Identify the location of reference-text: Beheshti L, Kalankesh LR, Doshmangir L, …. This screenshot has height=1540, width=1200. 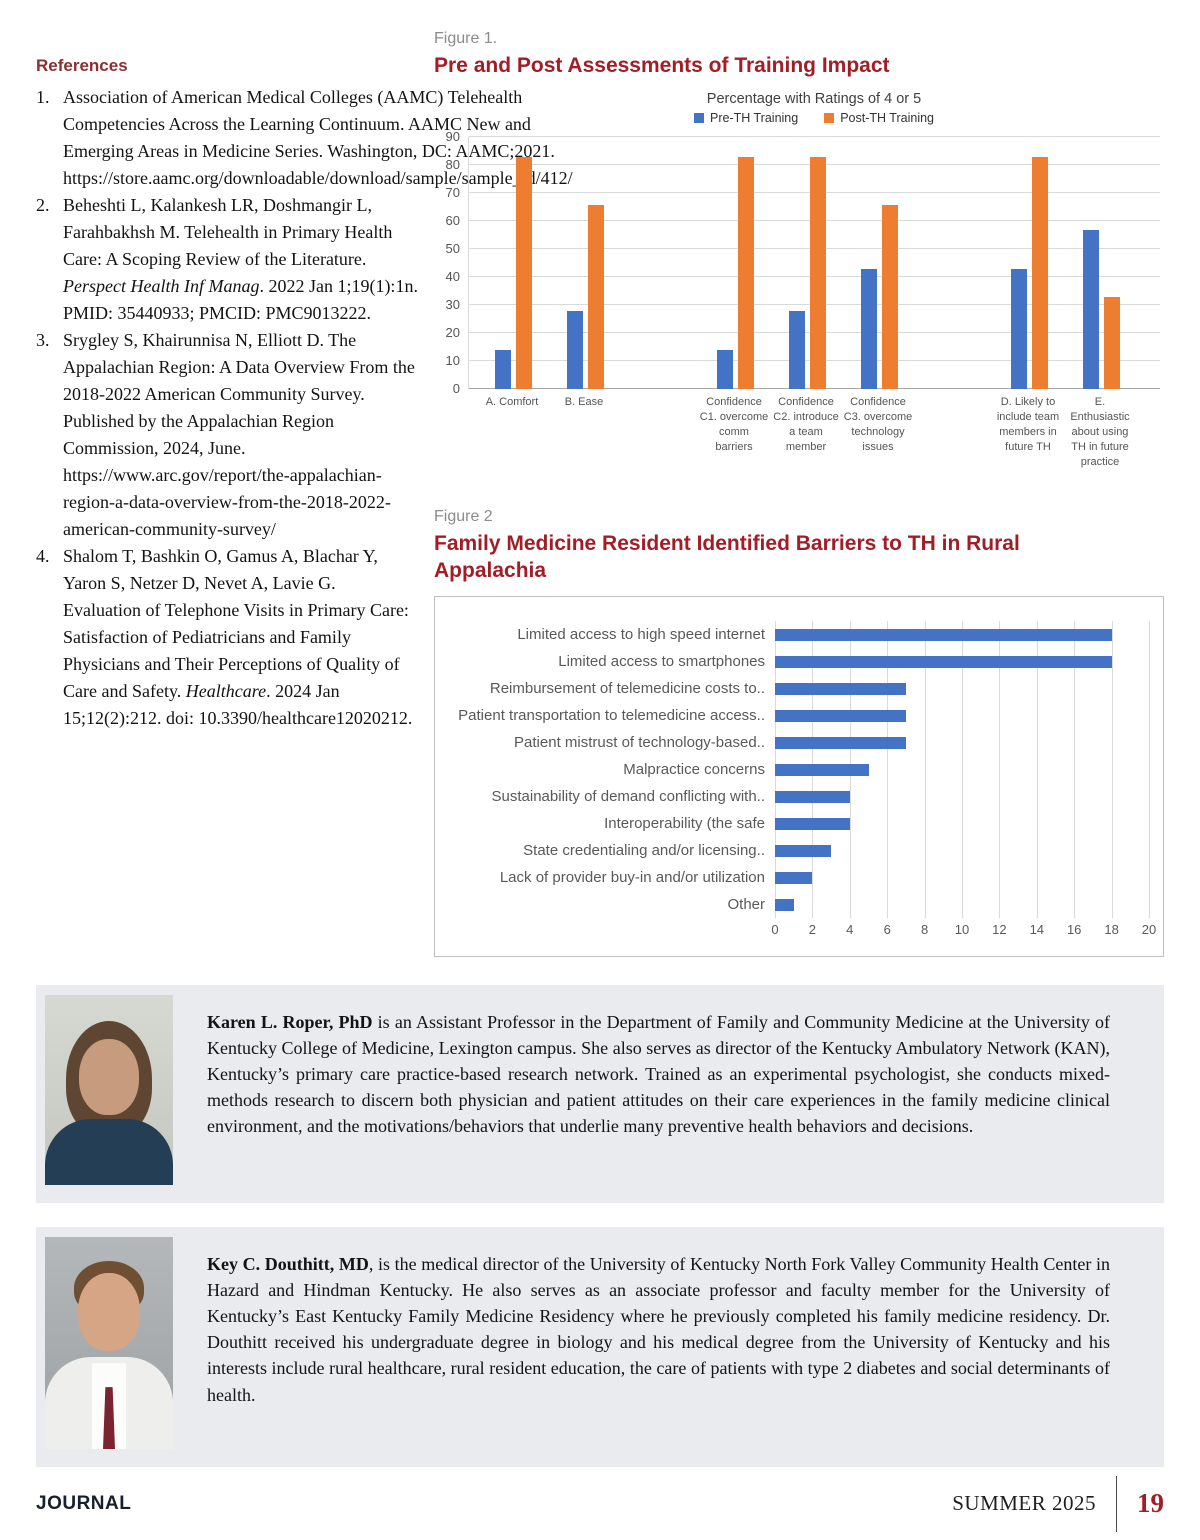
(240, 259).